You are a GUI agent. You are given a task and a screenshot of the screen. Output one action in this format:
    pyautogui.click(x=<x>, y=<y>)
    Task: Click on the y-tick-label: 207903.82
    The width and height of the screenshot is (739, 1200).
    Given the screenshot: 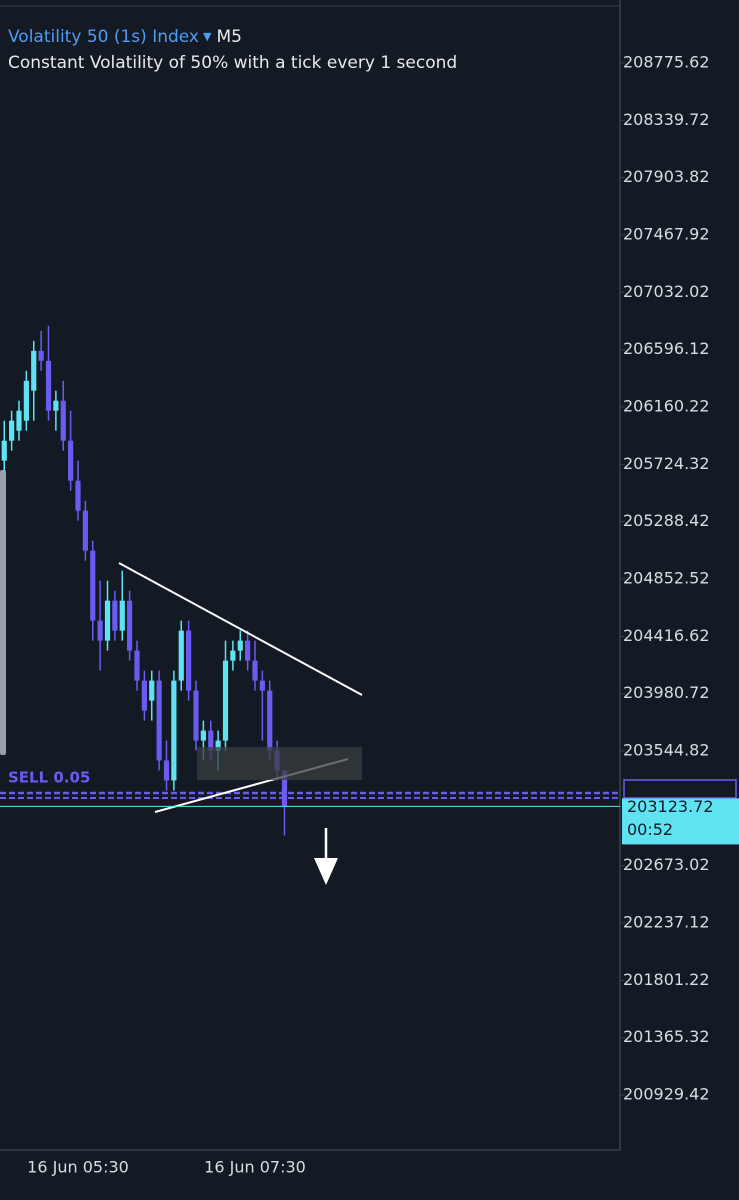 What is the action you would take?
    pyautogui.click(x=666, y=176)
    